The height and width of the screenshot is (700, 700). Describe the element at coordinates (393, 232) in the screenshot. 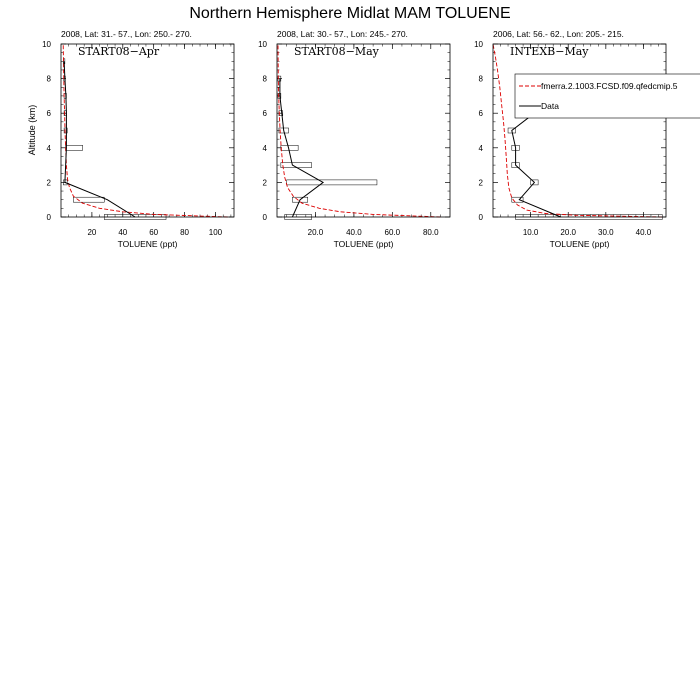

I see `x-tick-label: 60.0` at that location.